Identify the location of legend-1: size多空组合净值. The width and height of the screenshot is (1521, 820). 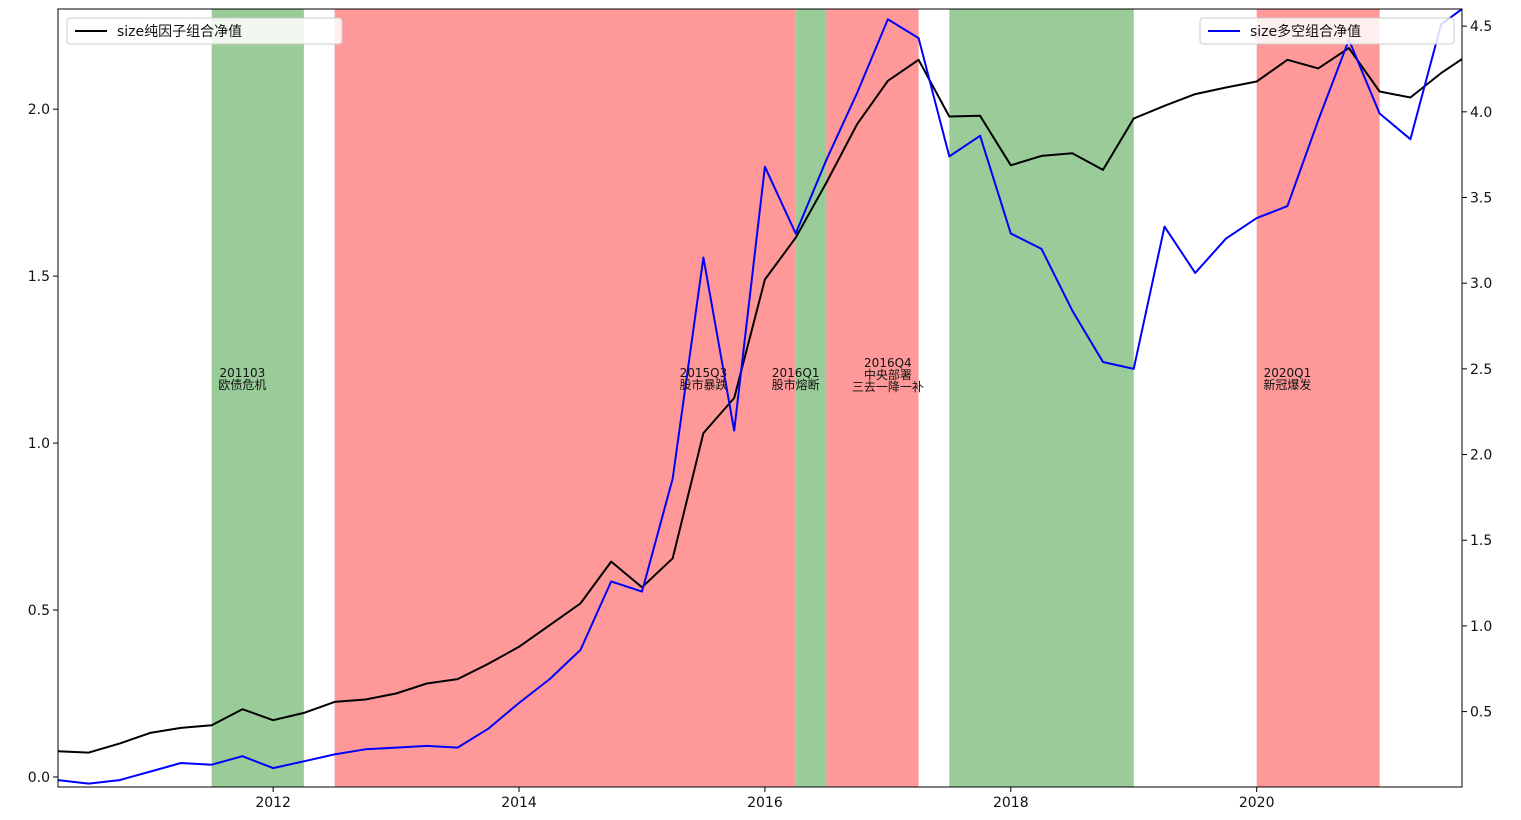
(1327, 31).